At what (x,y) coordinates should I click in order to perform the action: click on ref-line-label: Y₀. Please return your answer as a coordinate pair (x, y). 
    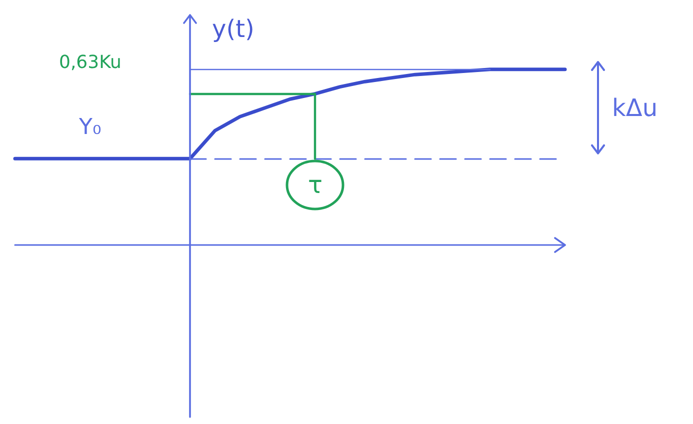
    Looking at the image, I should click on (90, 127).